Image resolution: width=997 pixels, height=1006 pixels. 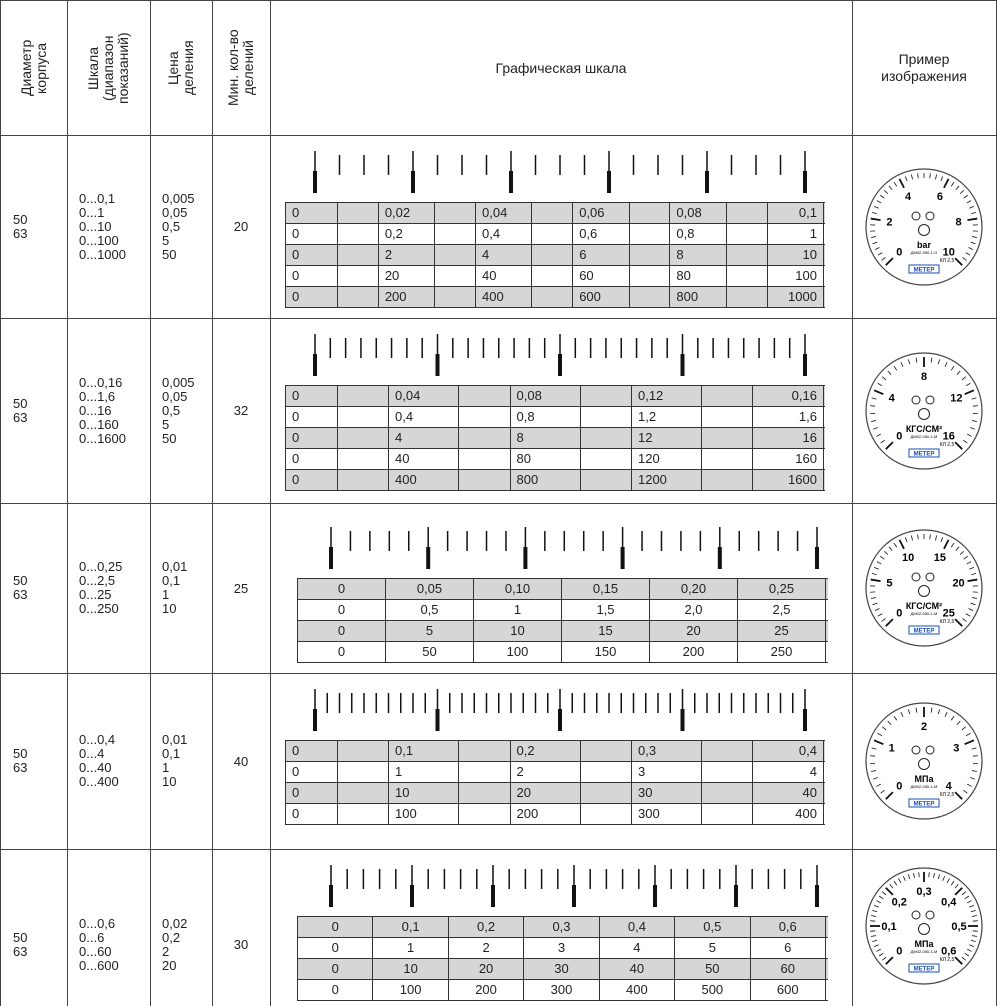 I want to click on list-item: 0,02, so click(x=175, y=923).